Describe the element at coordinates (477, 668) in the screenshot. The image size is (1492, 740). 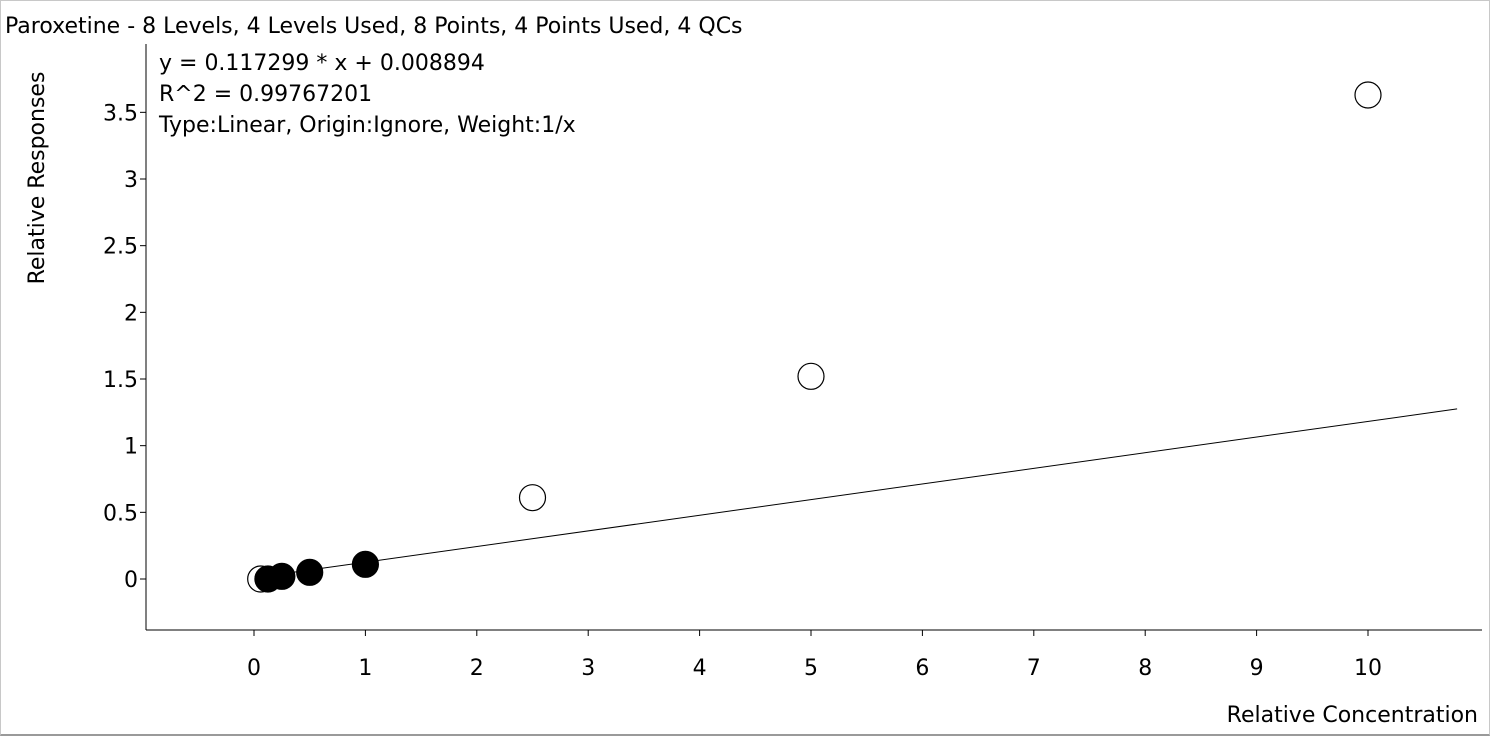
I see `x-tick-label: 2` at that location.